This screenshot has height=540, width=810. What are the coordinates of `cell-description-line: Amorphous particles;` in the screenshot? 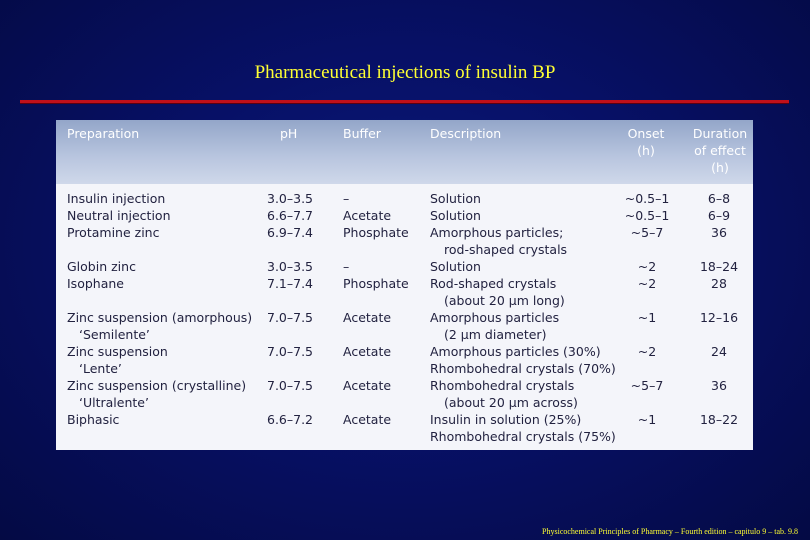 It's located at (497, 232).